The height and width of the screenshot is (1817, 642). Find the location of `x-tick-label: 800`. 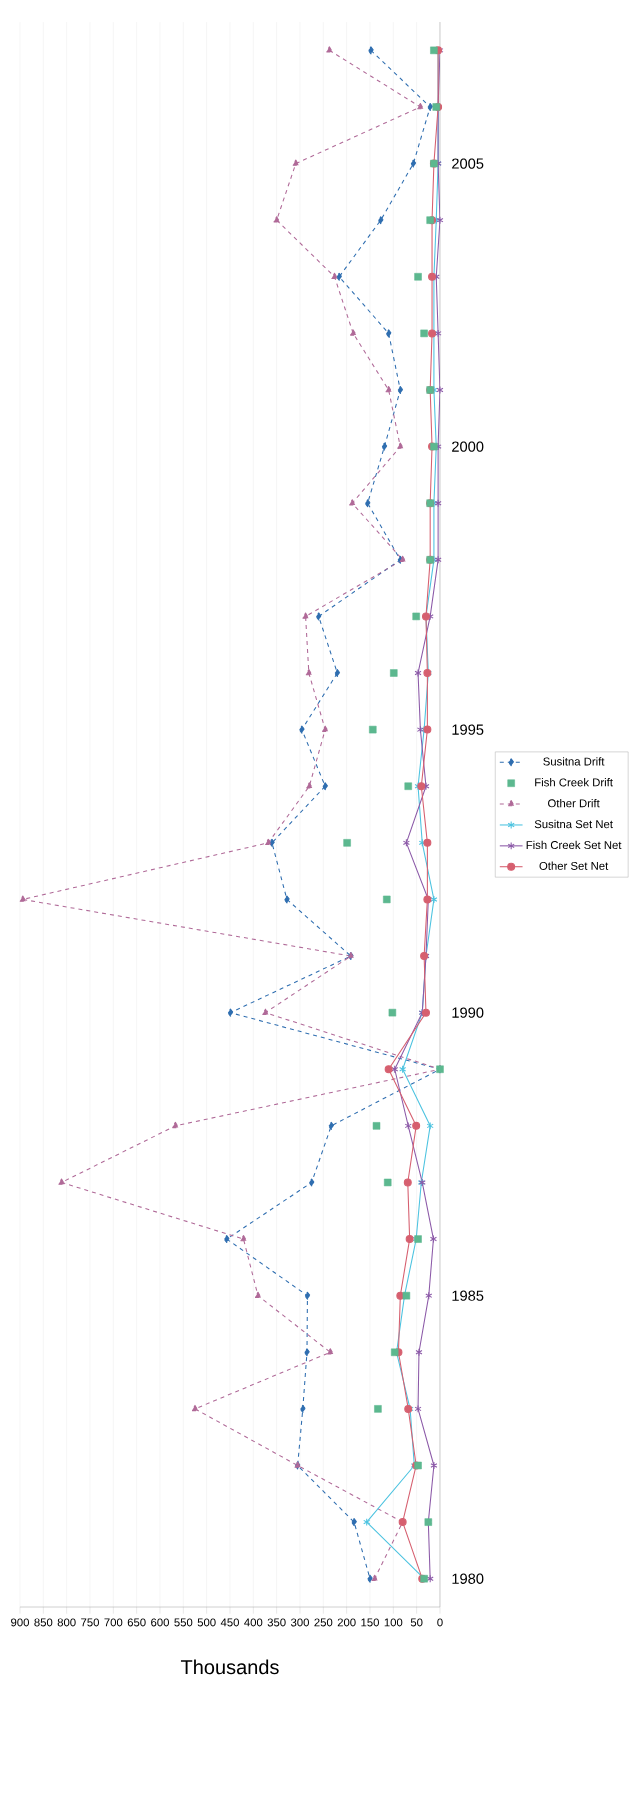

x-tick-label: 800 is located at coordinates (66, 1622).